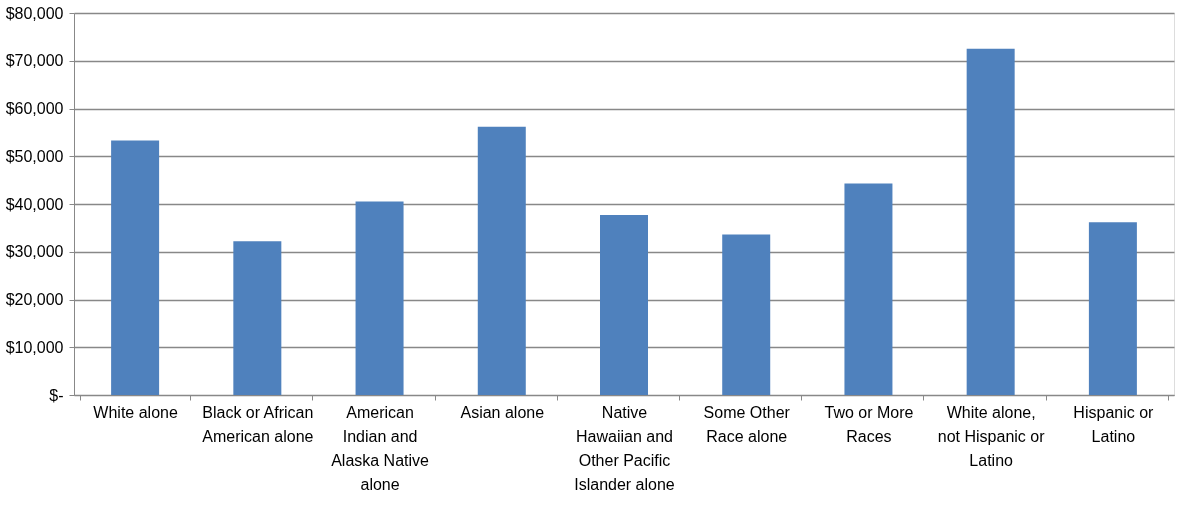 This screenshot has height=510, width=1202. What do you see at coordinates (502, 412) in the screenshot?
I see `x-tick-label: Asian alone` at bounding box center [502, 412].